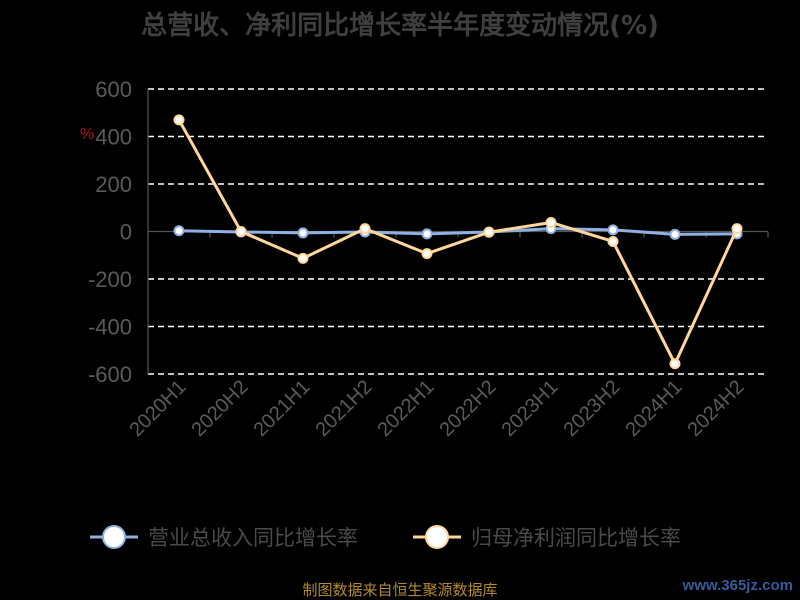 This screenshot has width=800, height=600. I want to click on legend-item: 归母净利润同比增长率, so click(547, 537).